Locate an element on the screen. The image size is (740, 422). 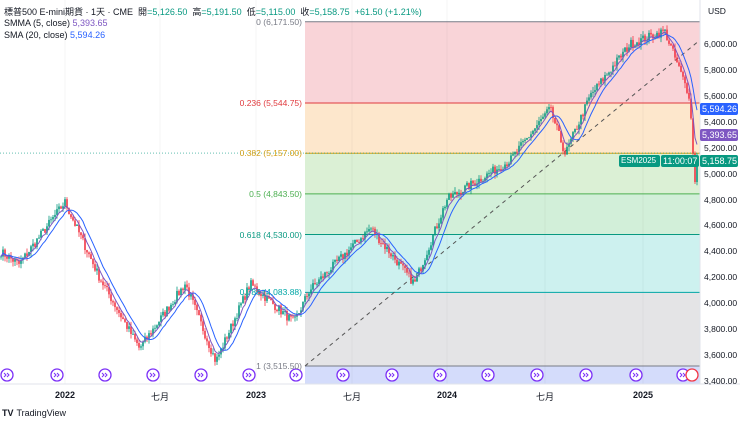
open-label: 開 is located at coordinates (143, 12).